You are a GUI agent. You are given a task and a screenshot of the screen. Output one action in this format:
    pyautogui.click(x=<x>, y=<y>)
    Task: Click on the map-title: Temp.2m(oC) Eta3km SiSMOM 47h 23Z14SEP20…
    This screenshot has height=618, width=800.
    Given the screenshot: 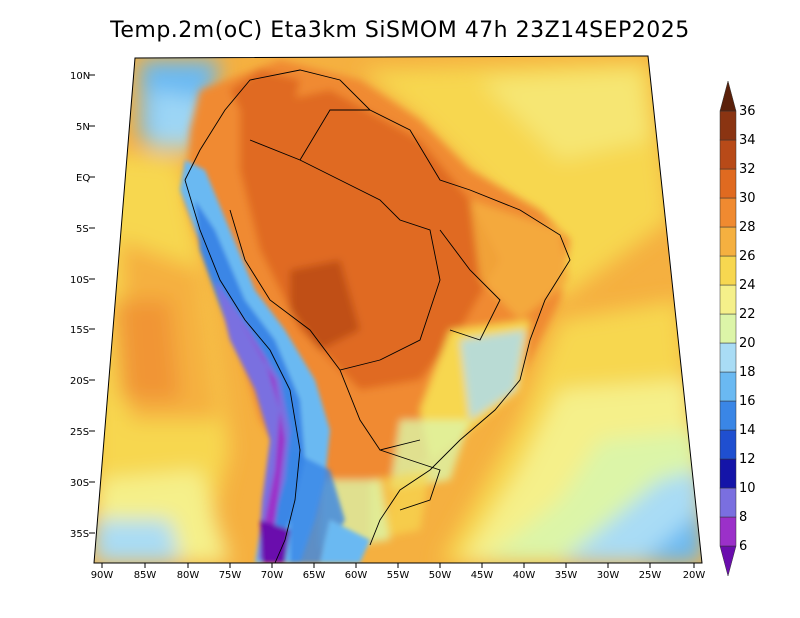 What is the action you would take?
    pyautogui.click(x=400, y=30)
    